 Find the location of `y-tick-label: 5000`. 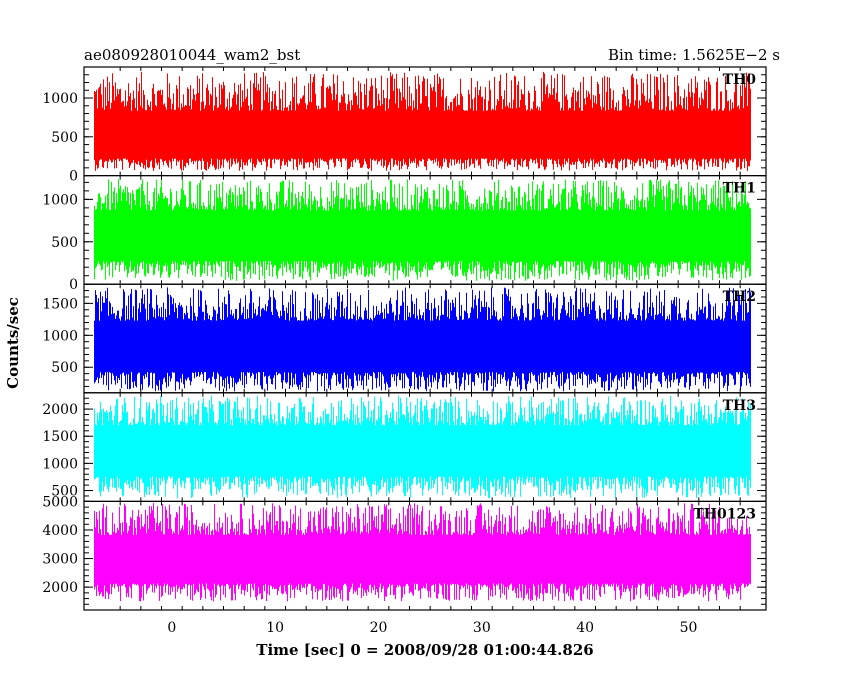

y-tick-label: 5000 is located at coordinates (60, 502).